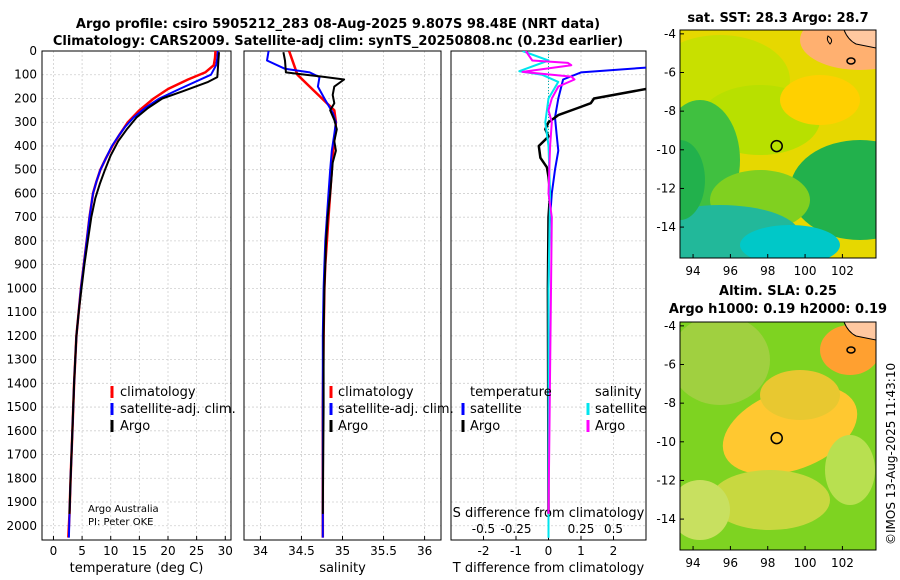 Image resolution: width=900 pixels, height=580 pixels. I want to click on sst-map: 94 96 98 100 102 -4 -6 -8 -10 -12 -14, so click(766, 152).